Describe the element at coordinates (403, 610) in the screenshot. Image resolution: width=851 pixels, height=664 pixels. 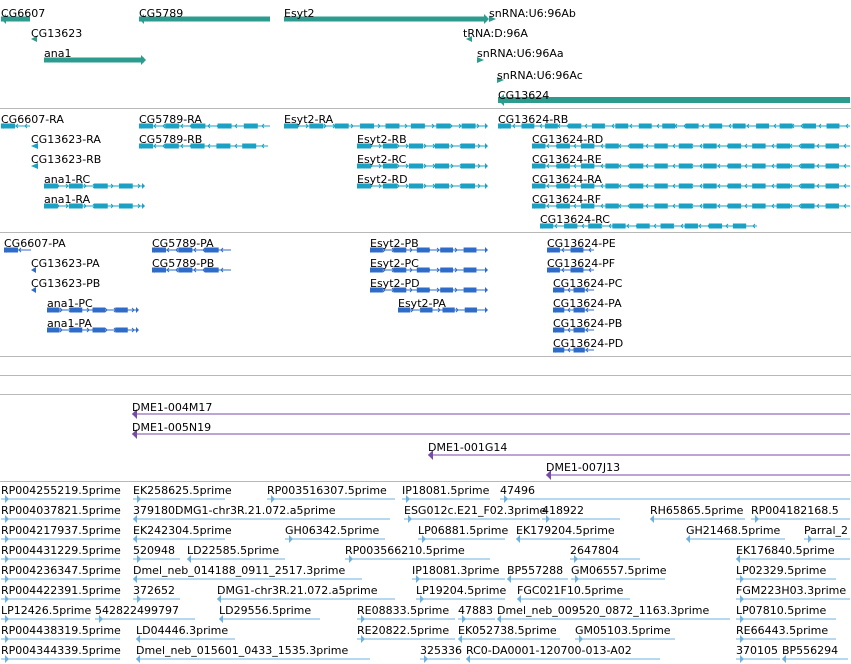
I see `est-track-label: RE08833.5prime` at that location.